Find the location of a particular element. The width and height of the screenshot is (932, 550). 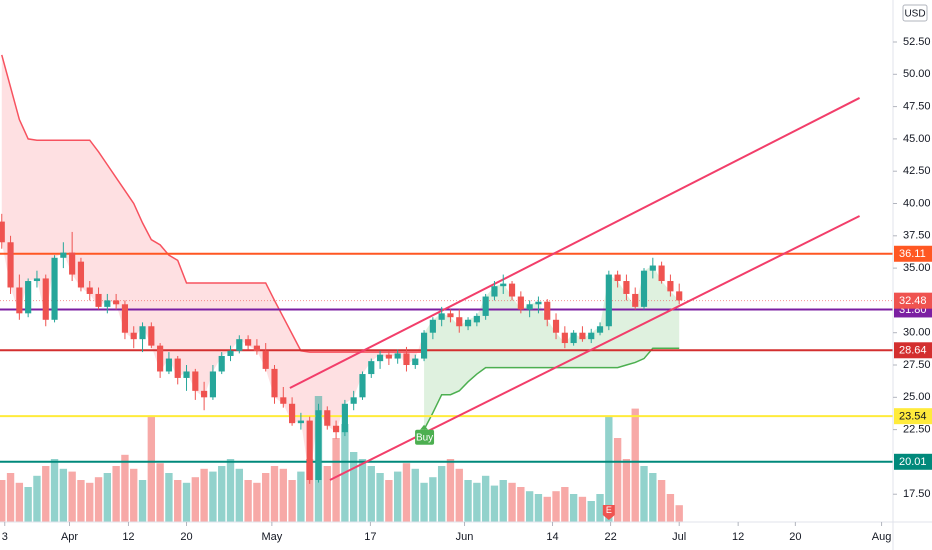

level-label: 20.01 is located at coordinates (913, 462).